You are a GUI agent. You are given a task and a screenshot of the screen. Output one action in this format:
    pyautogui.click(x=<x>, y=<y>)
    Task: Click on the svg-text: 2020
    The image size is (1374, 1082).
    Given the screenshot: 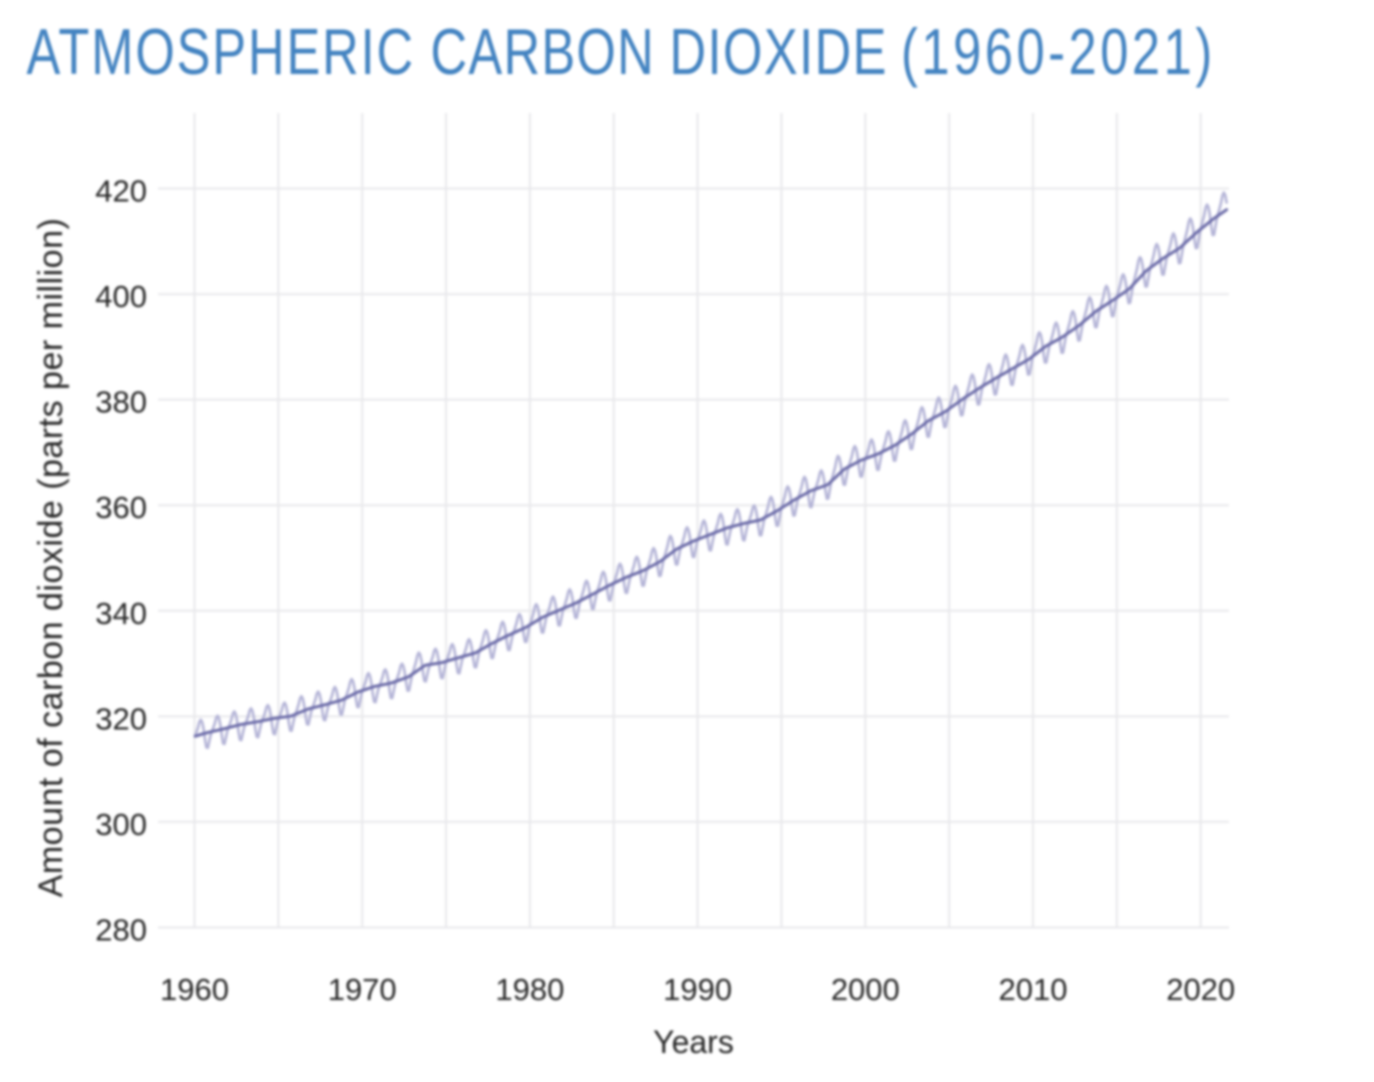 What is the action you would take?
    pyautogui.click(x=1200, y=989)
    